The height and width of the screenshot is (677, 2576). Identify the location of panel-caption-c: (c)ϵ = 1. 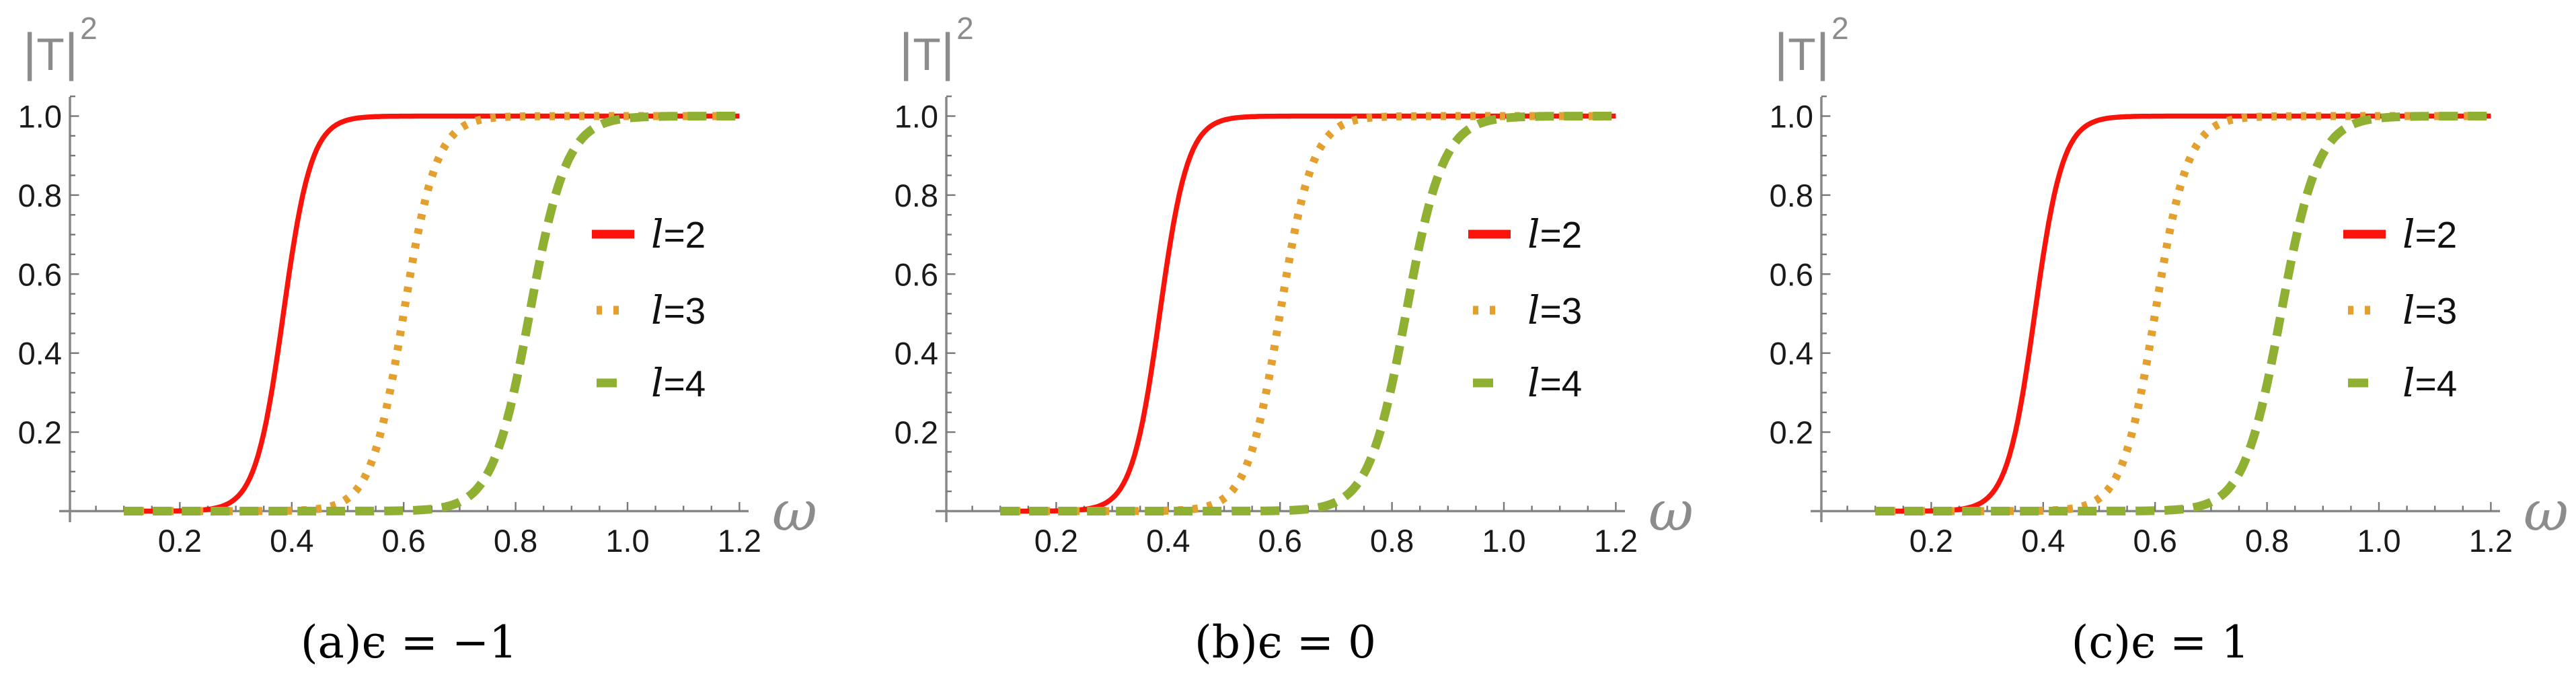
(2160, 642).